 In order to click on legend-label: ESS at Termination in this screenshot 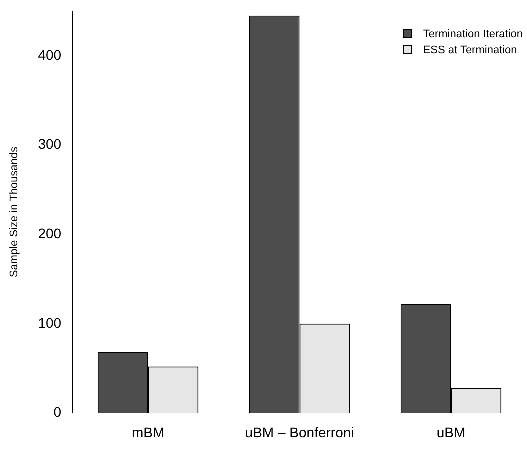, I will do `click(470, 50)`.